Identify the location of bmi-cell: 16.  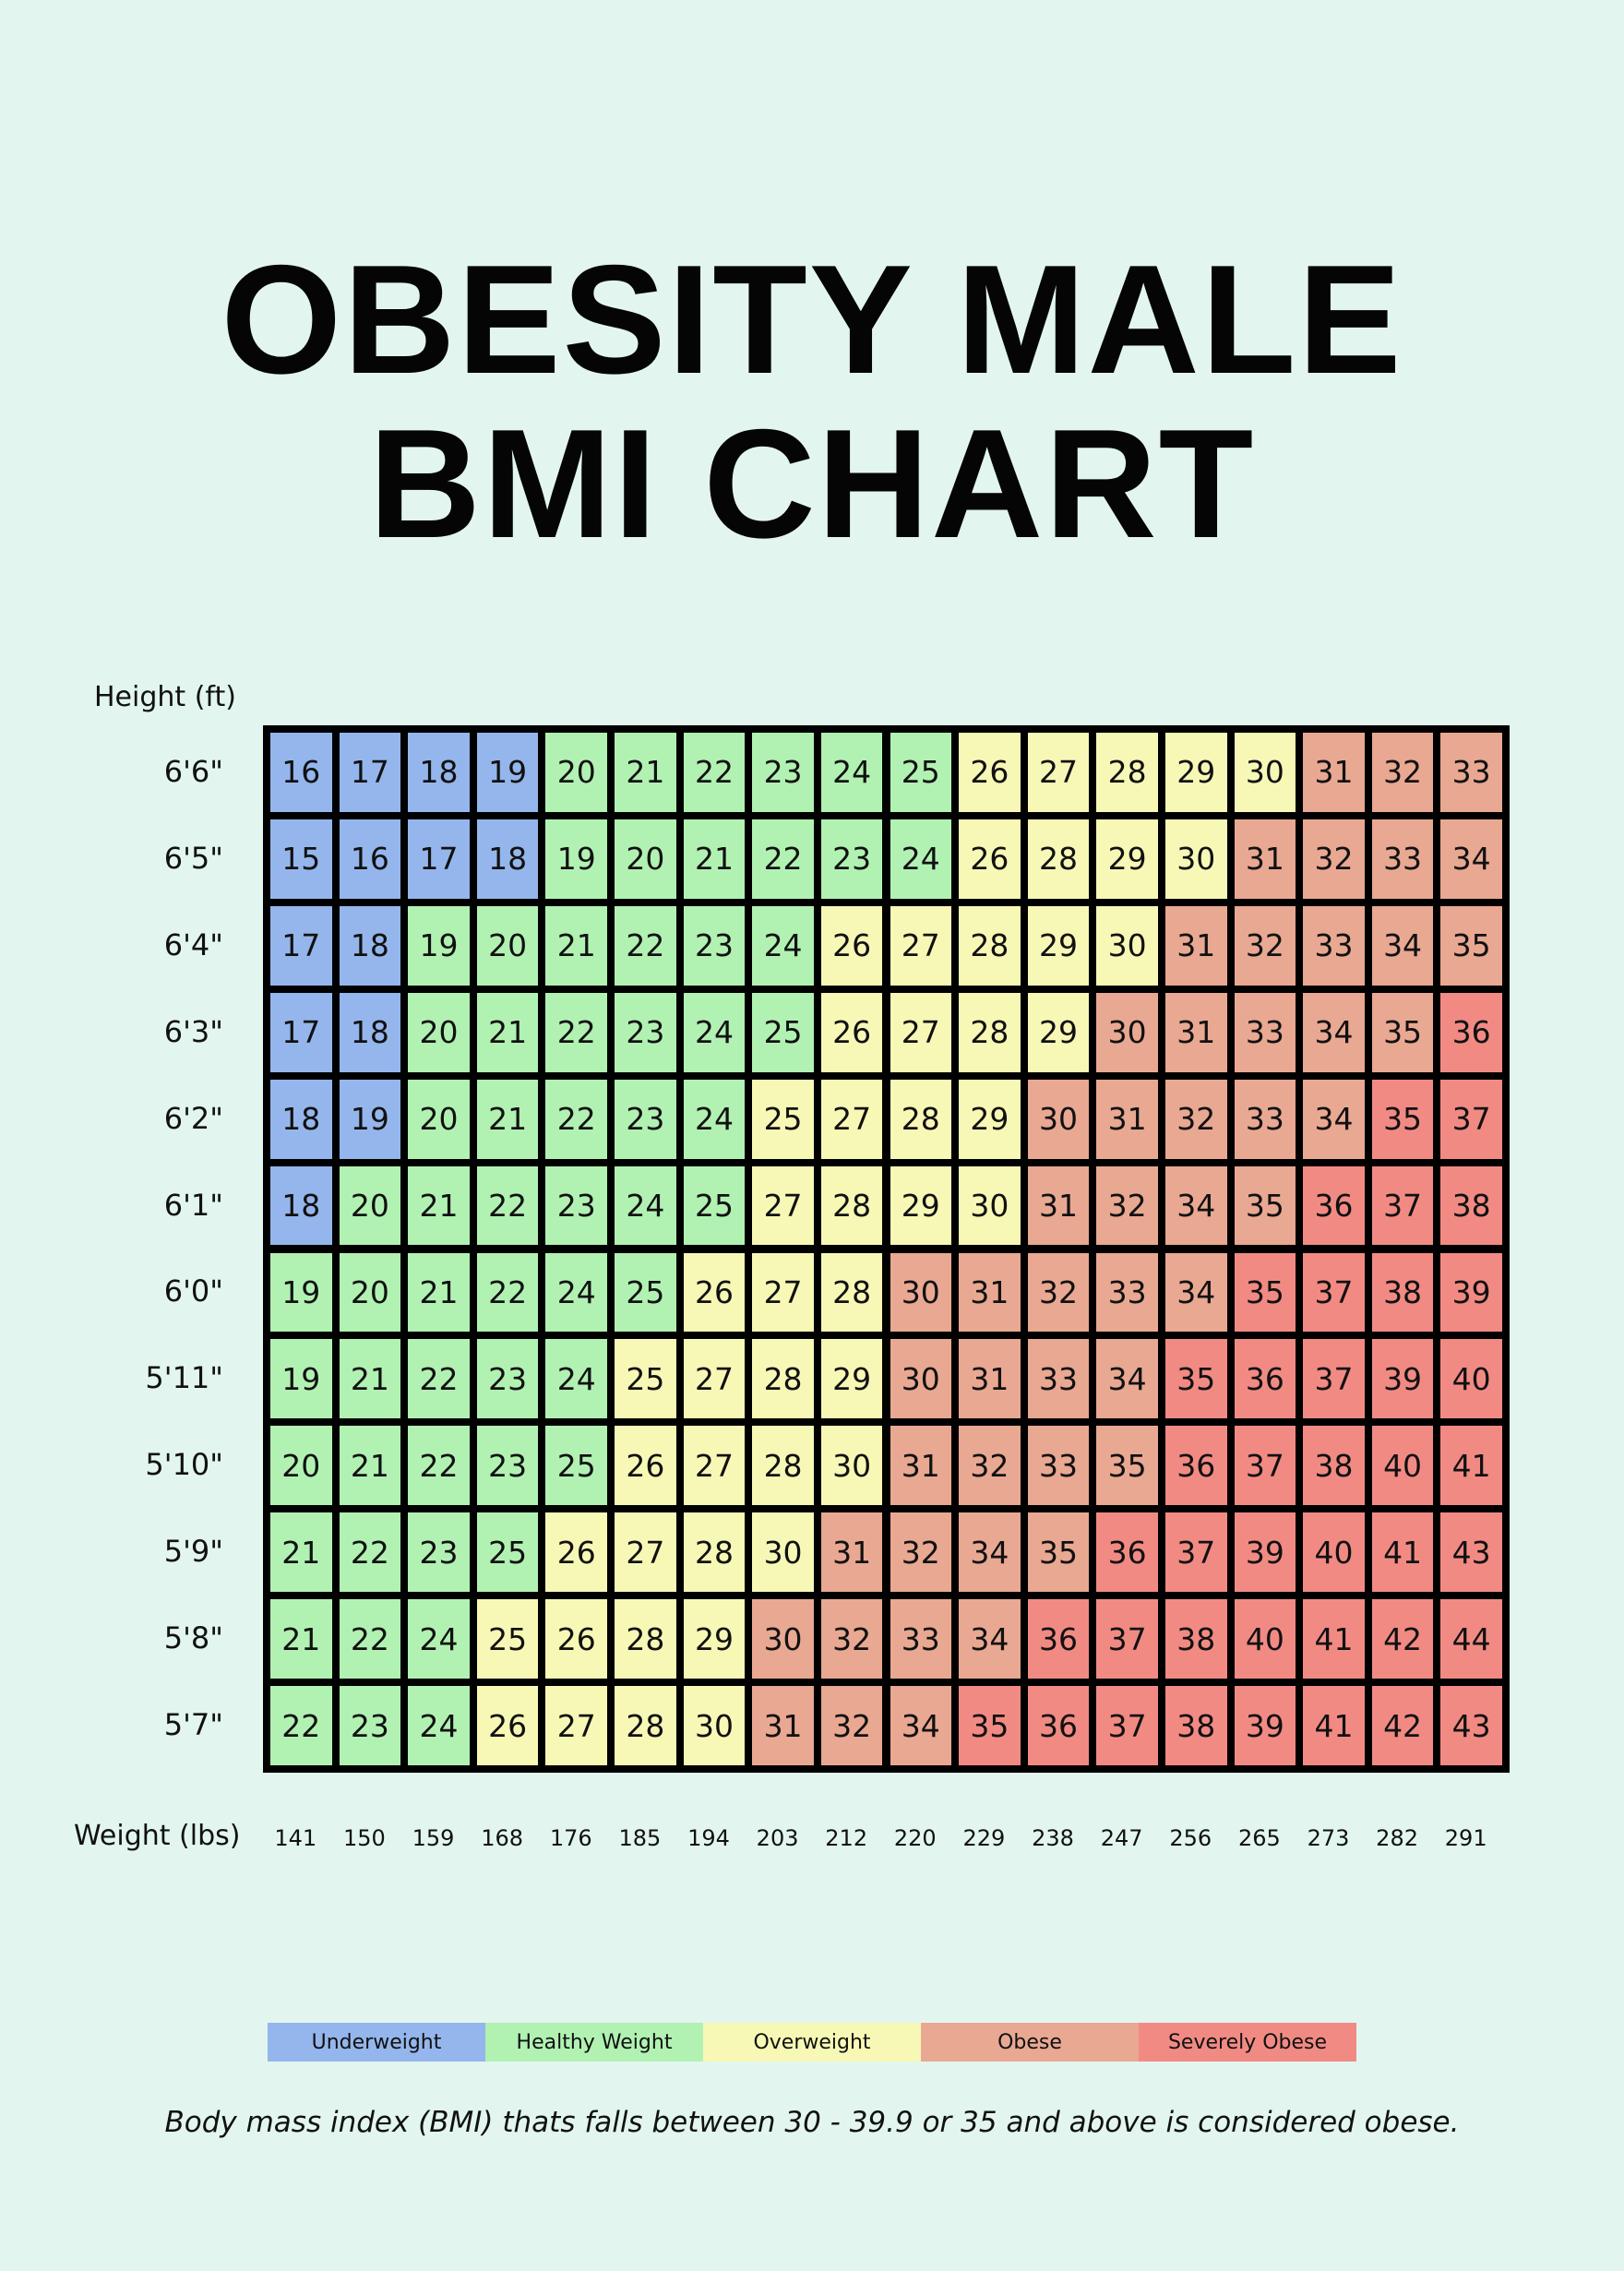
(370, 859).